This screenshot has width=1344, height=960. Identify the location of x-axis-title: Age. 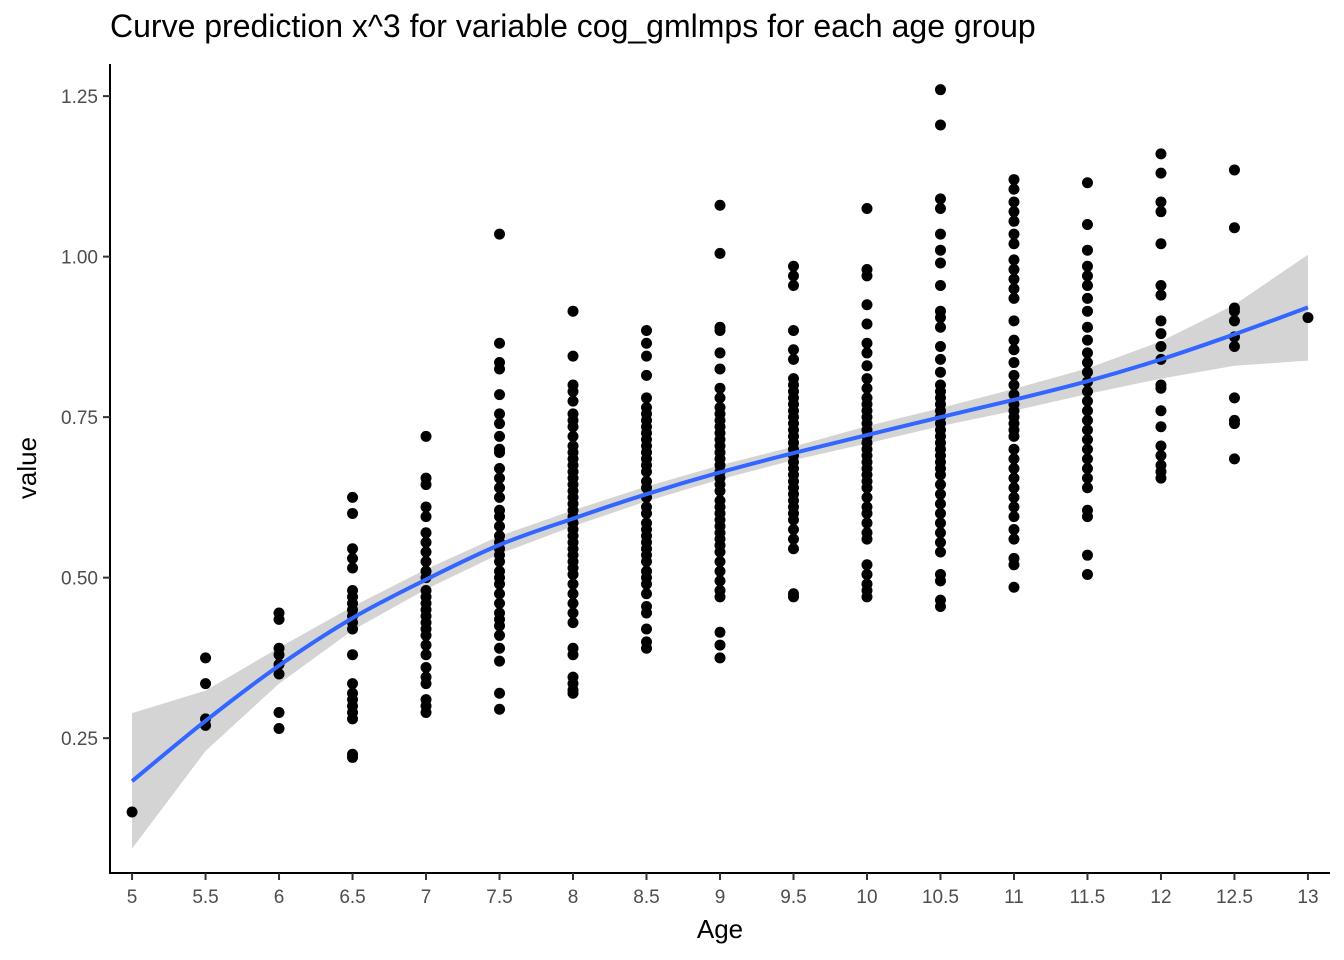
(720, 929).